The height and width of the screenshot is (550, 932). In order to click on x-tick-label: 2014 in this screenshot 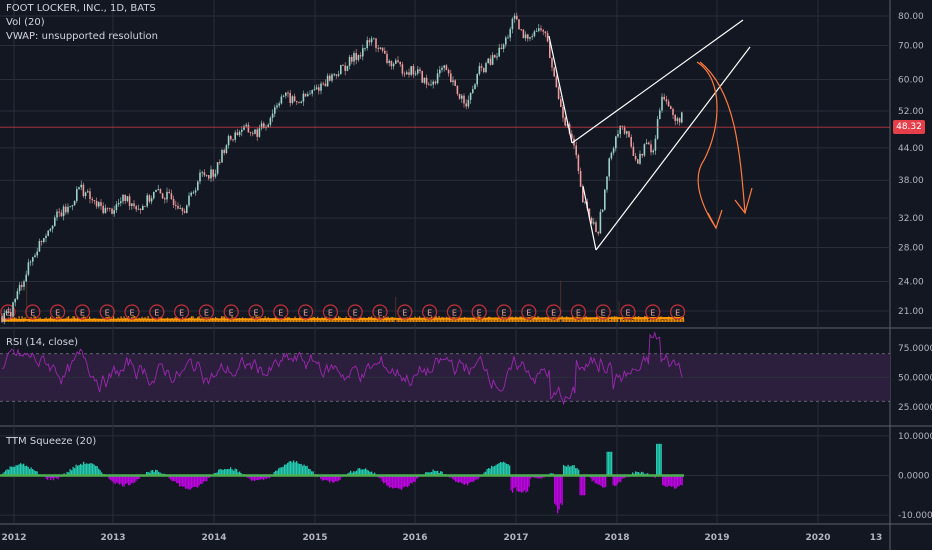, I will do `click(213, 538)`.